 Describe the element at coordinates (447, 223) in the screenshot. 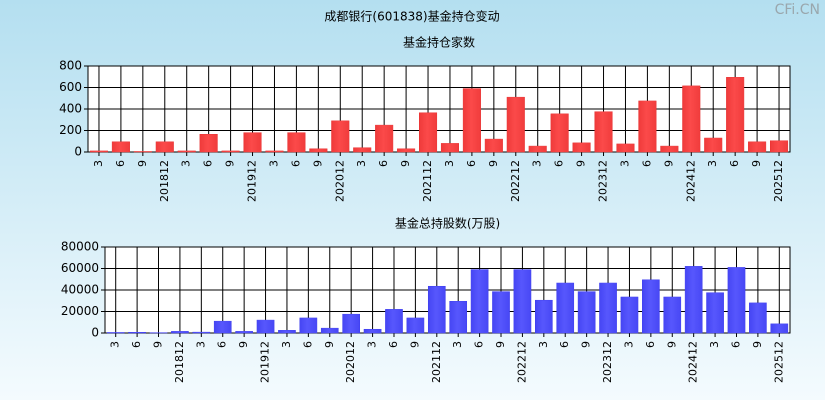

I see `subplot-title: 基金总持股数(万股)` at that location.